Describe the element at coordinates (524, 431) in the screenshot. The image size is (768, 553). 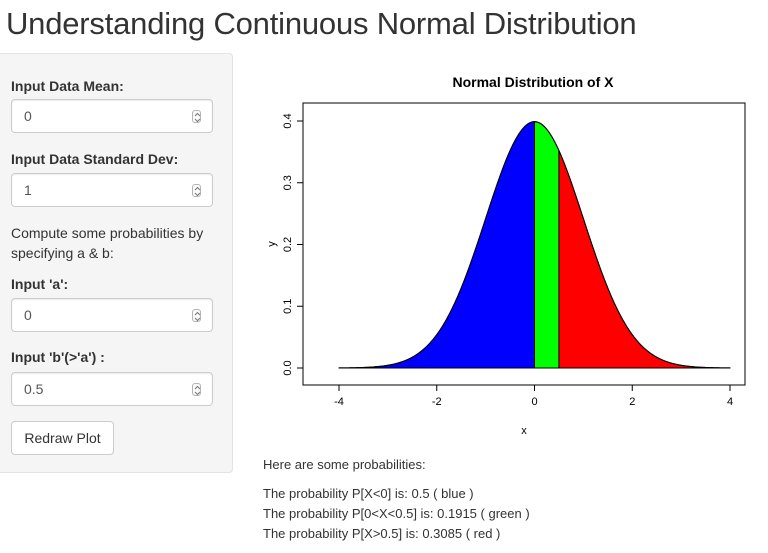
I see `x-axis-label: x` at that location.